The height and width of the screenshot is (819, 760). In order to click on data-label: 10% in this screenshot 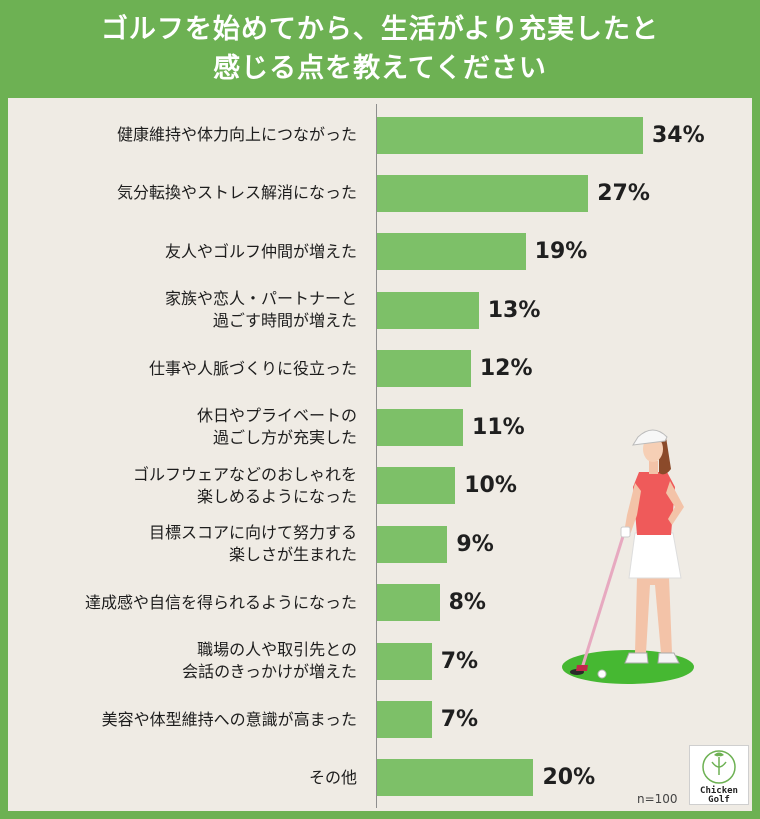, I will do `click(490, 486)`.